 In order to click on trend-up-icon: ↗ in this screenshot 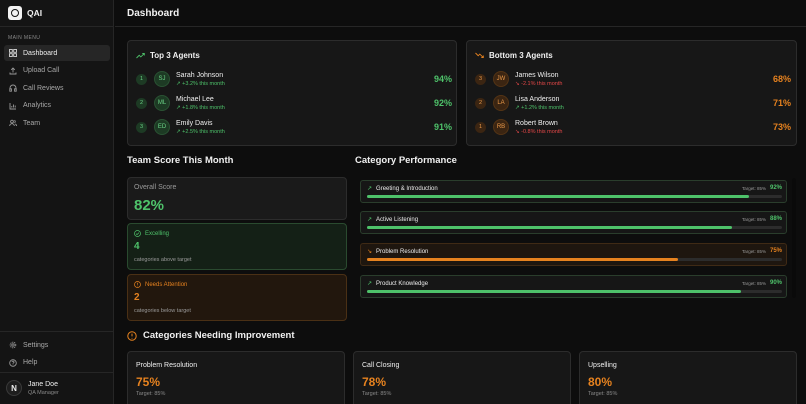, I will do `click(179, 83)`.